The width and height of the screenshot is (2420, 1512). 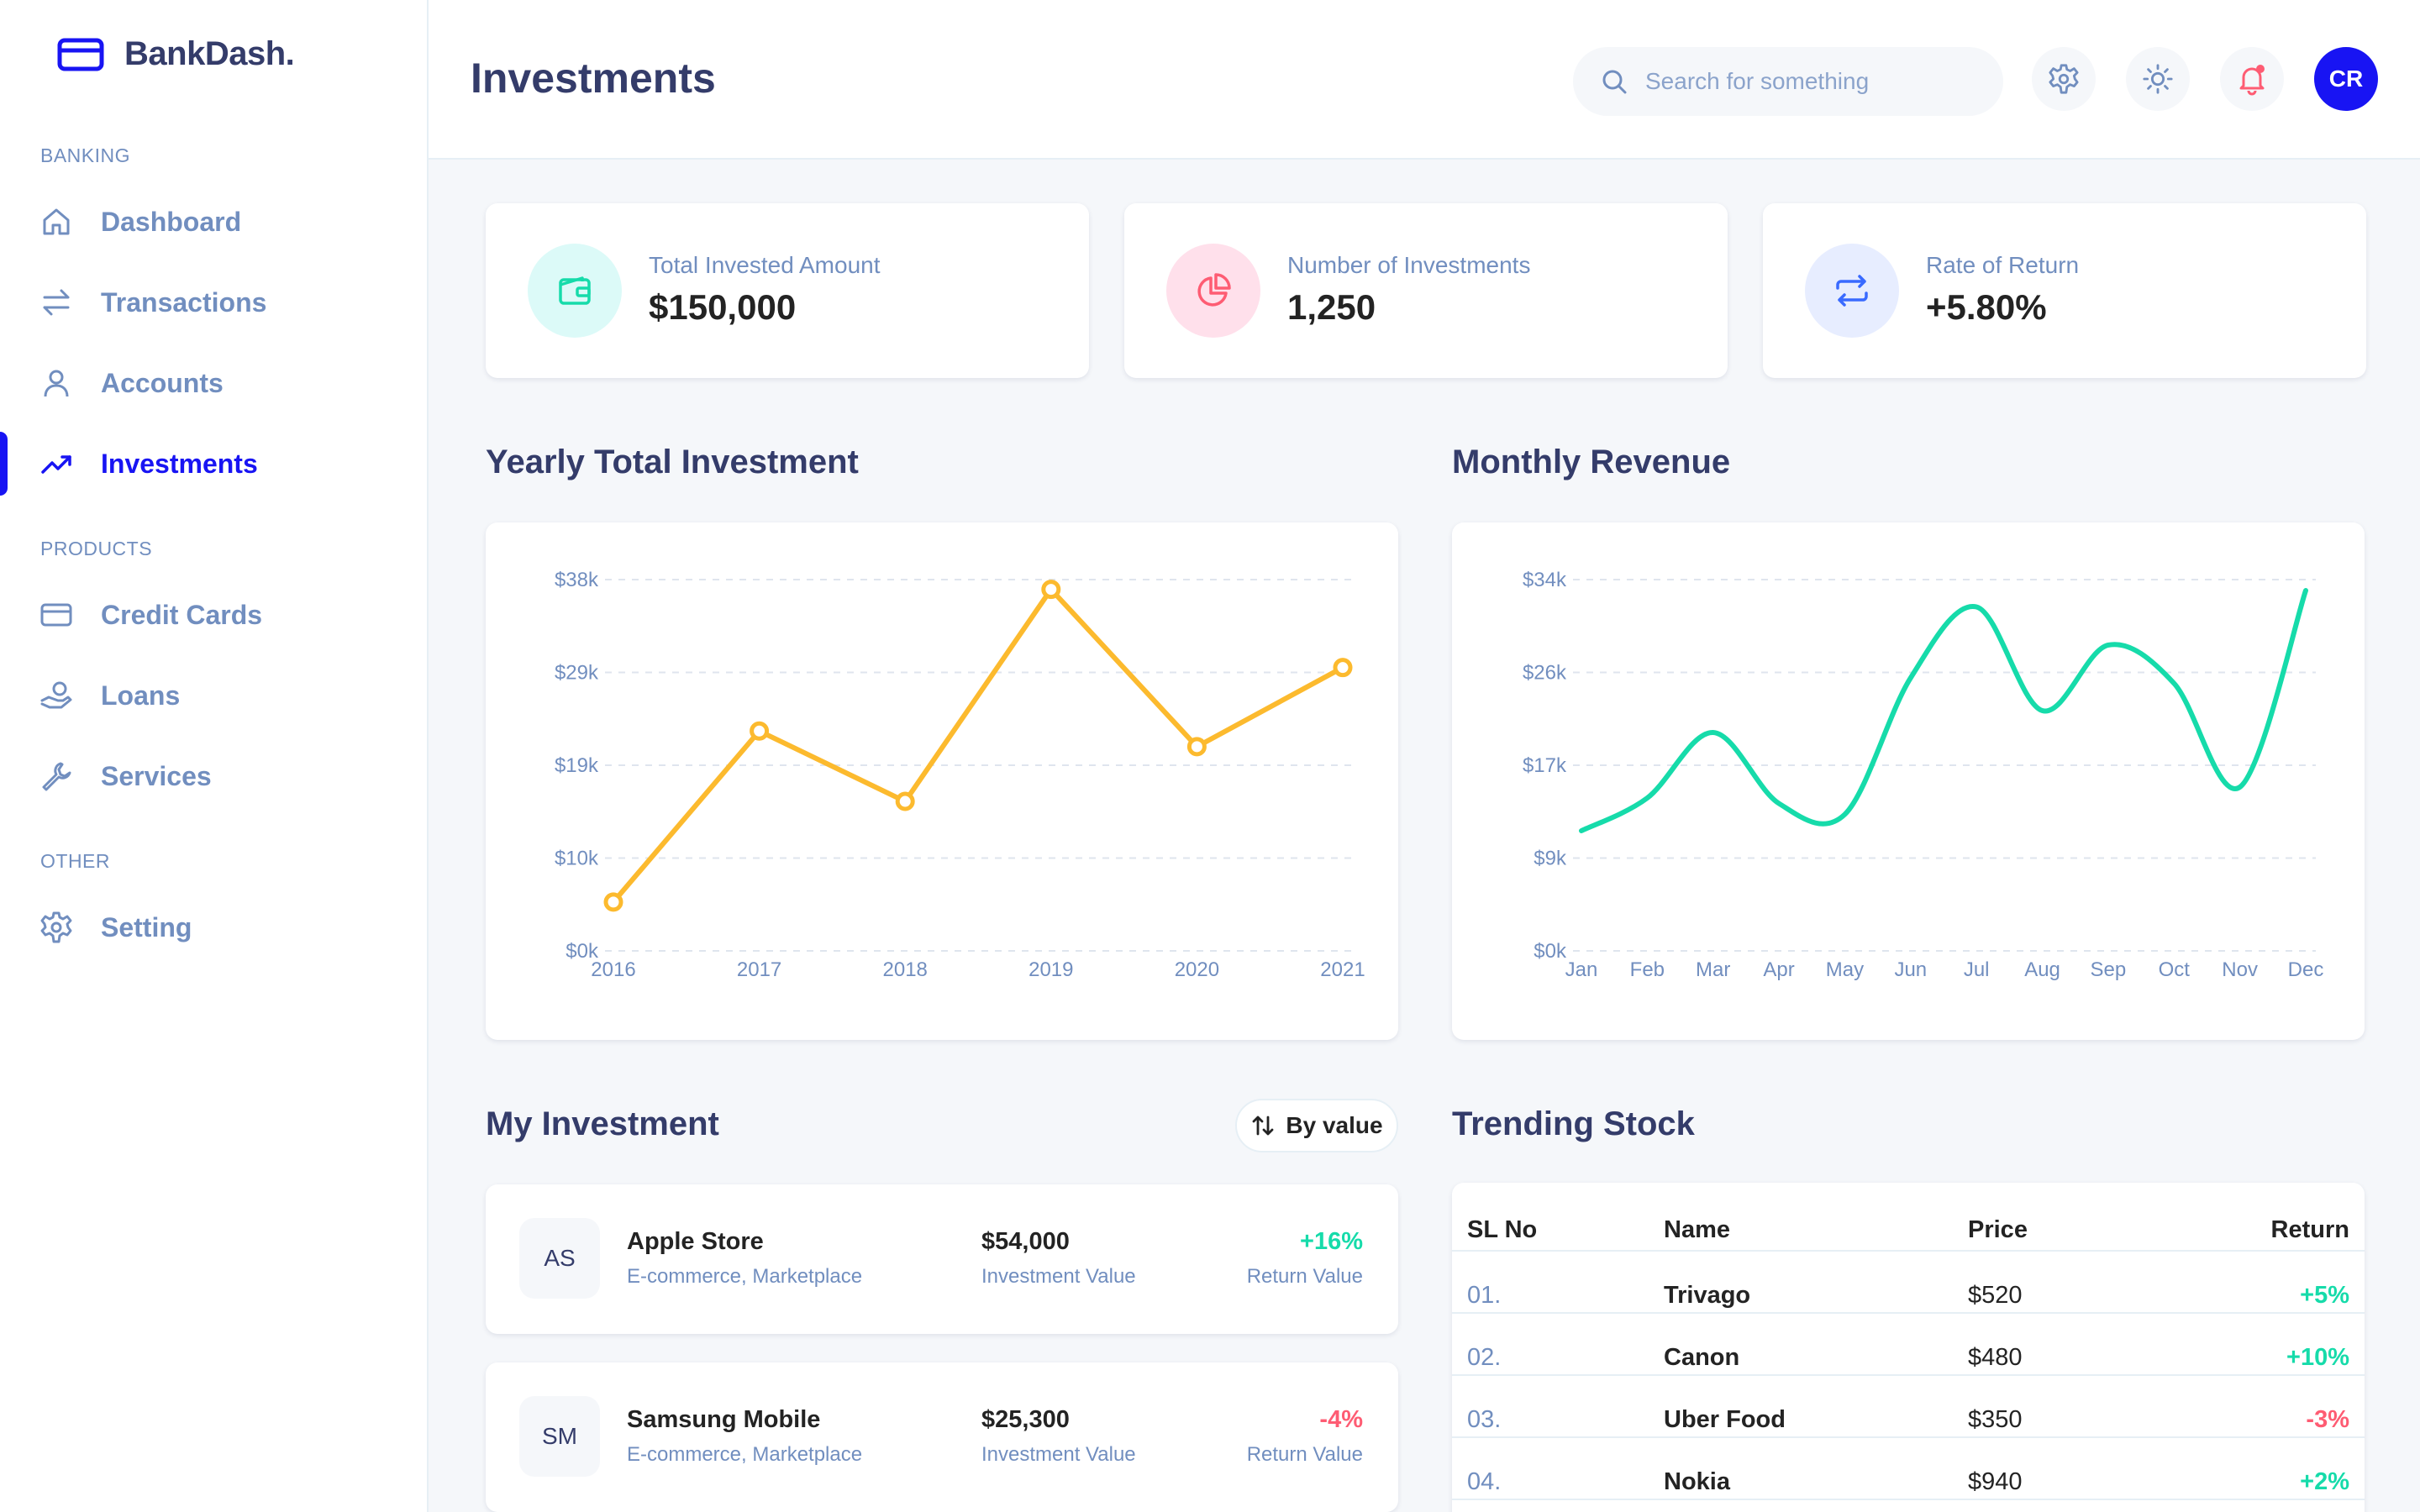 What do you see at coordinates (214, 927) in the screenshot?
I see `sidebar-item-setting: Setting` at bounding box center [214, 927].